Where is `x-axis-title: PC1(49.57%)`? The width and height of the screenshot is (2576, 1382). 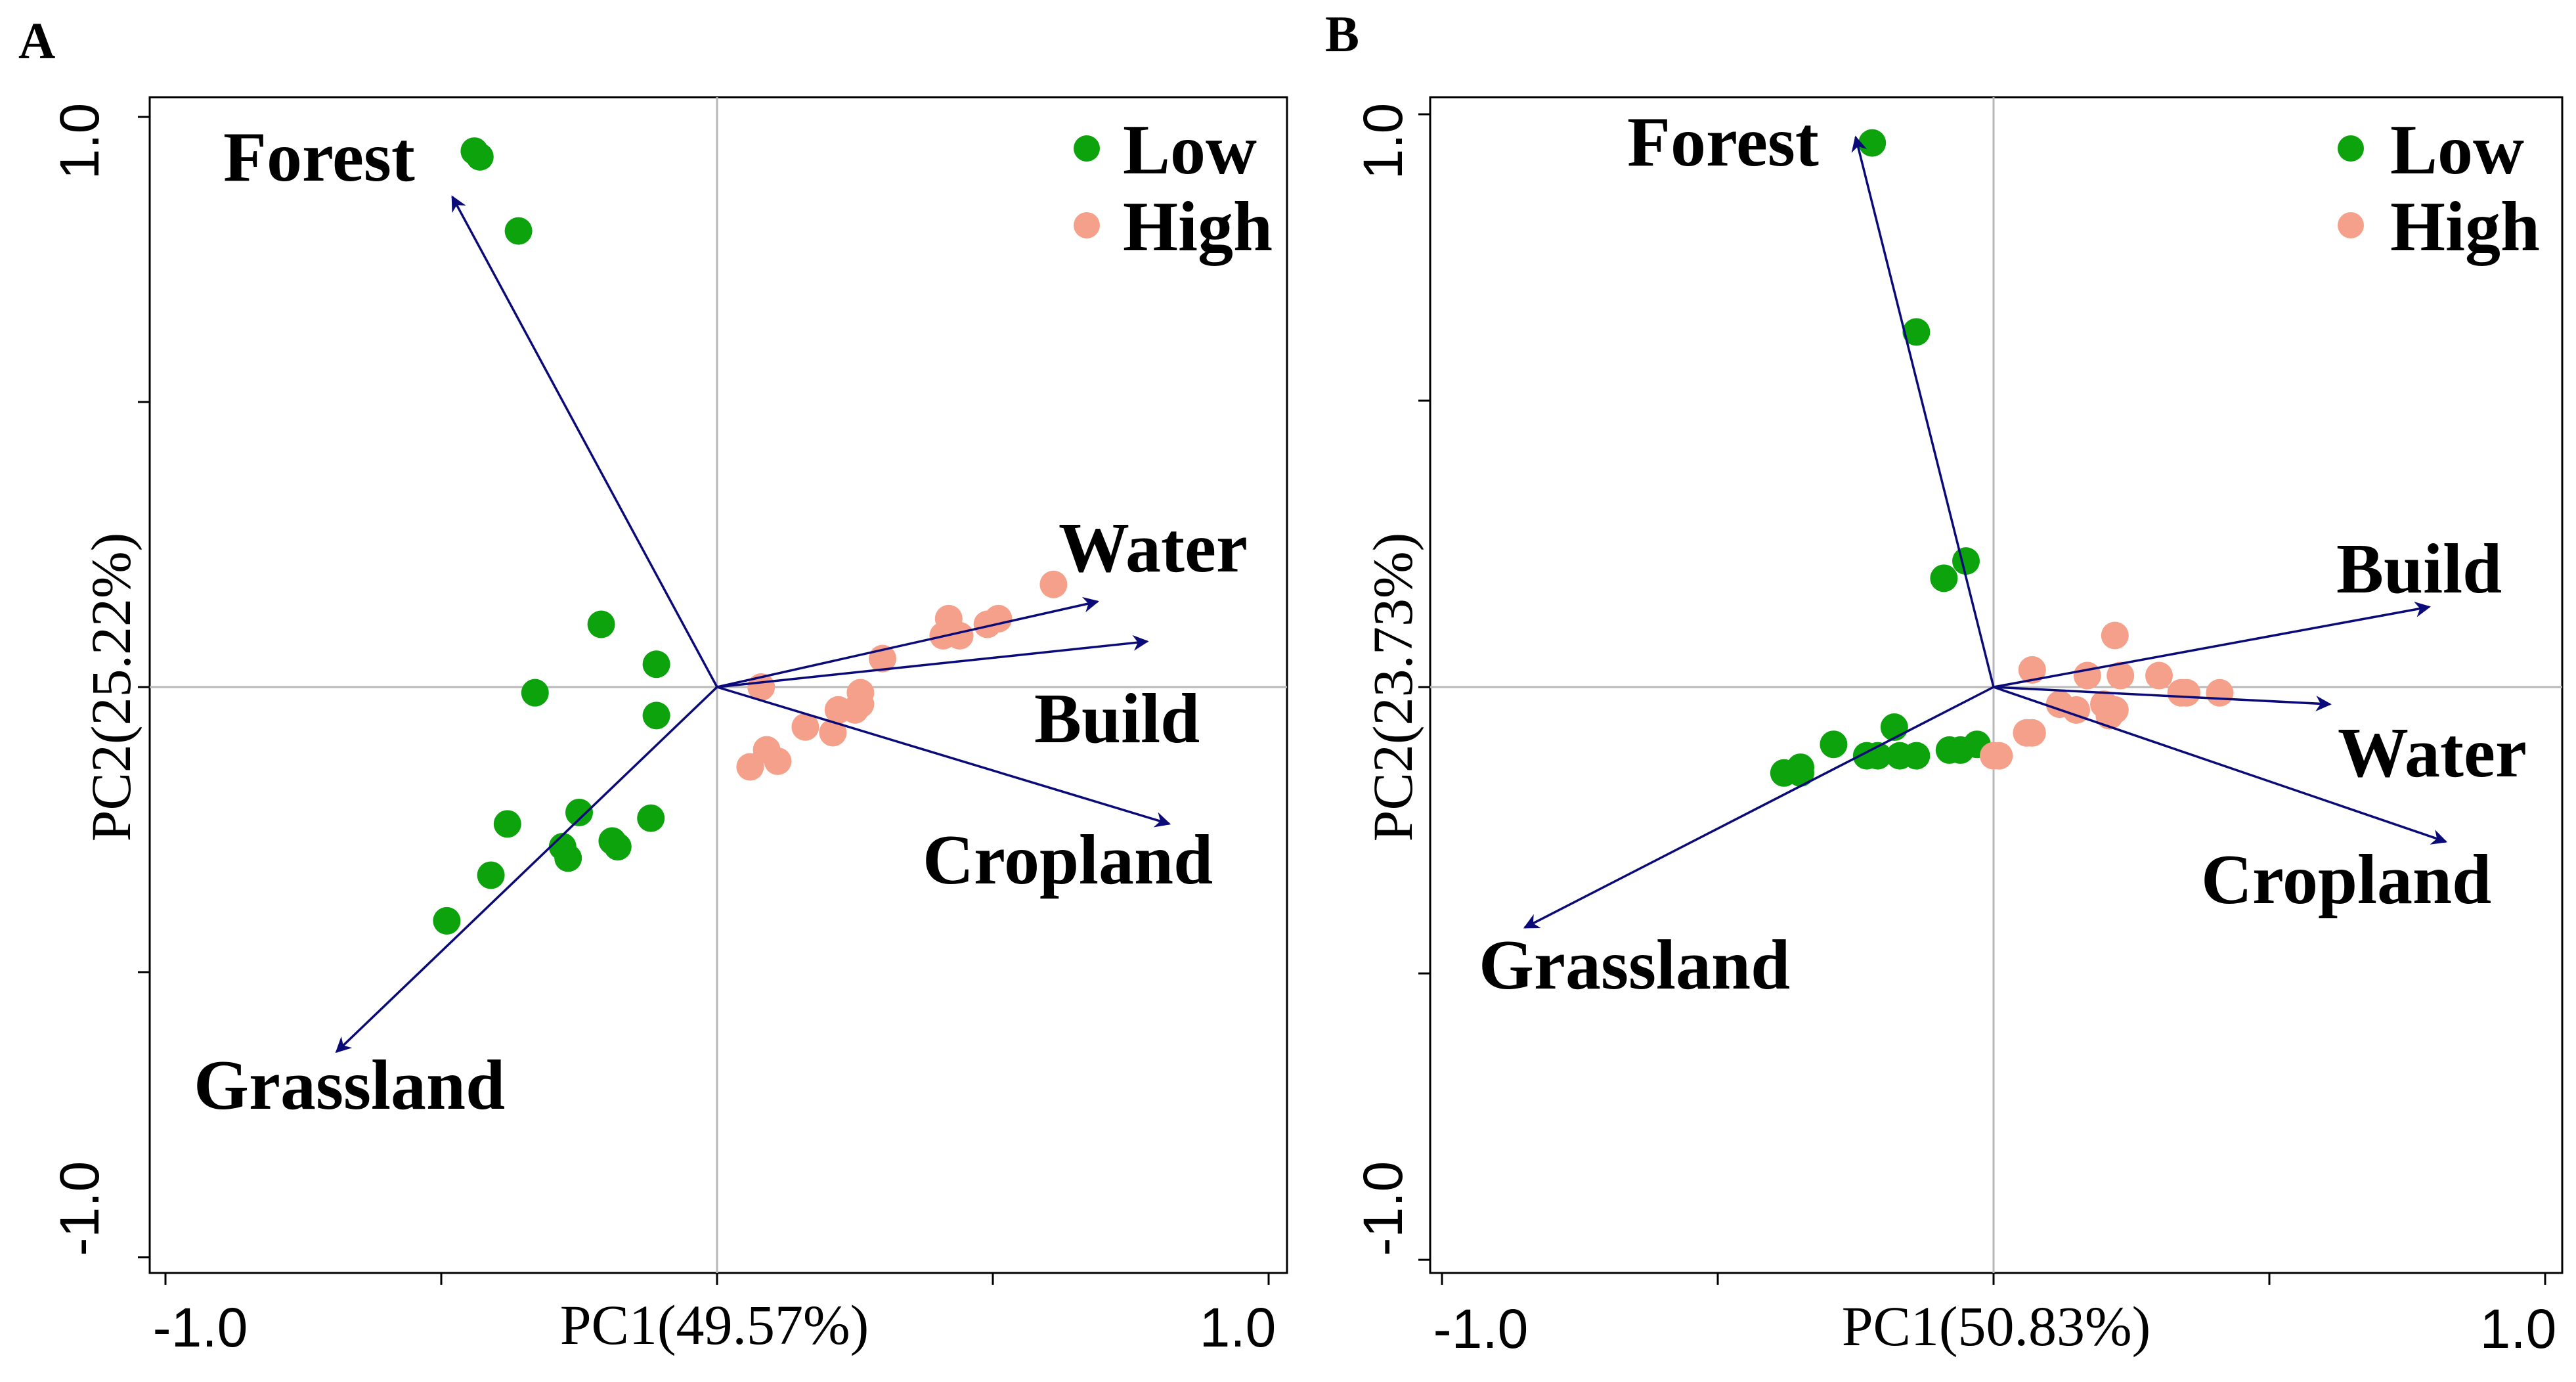
x-axis-title: PC1(49.57%) is located at coordinates (715, 1324).